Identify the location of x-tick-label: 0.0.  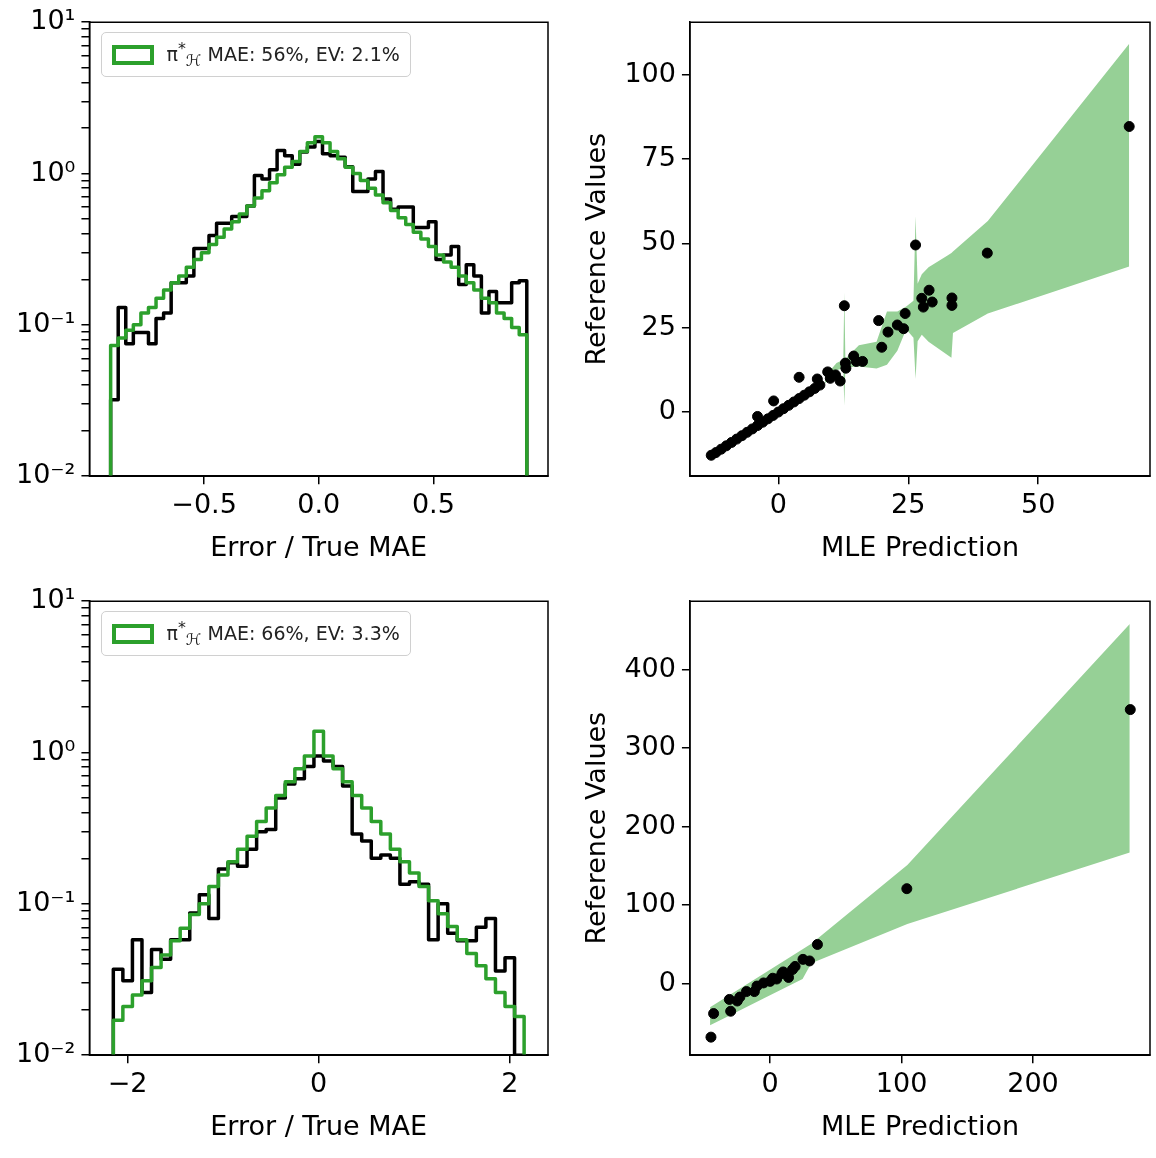
(319, 504).